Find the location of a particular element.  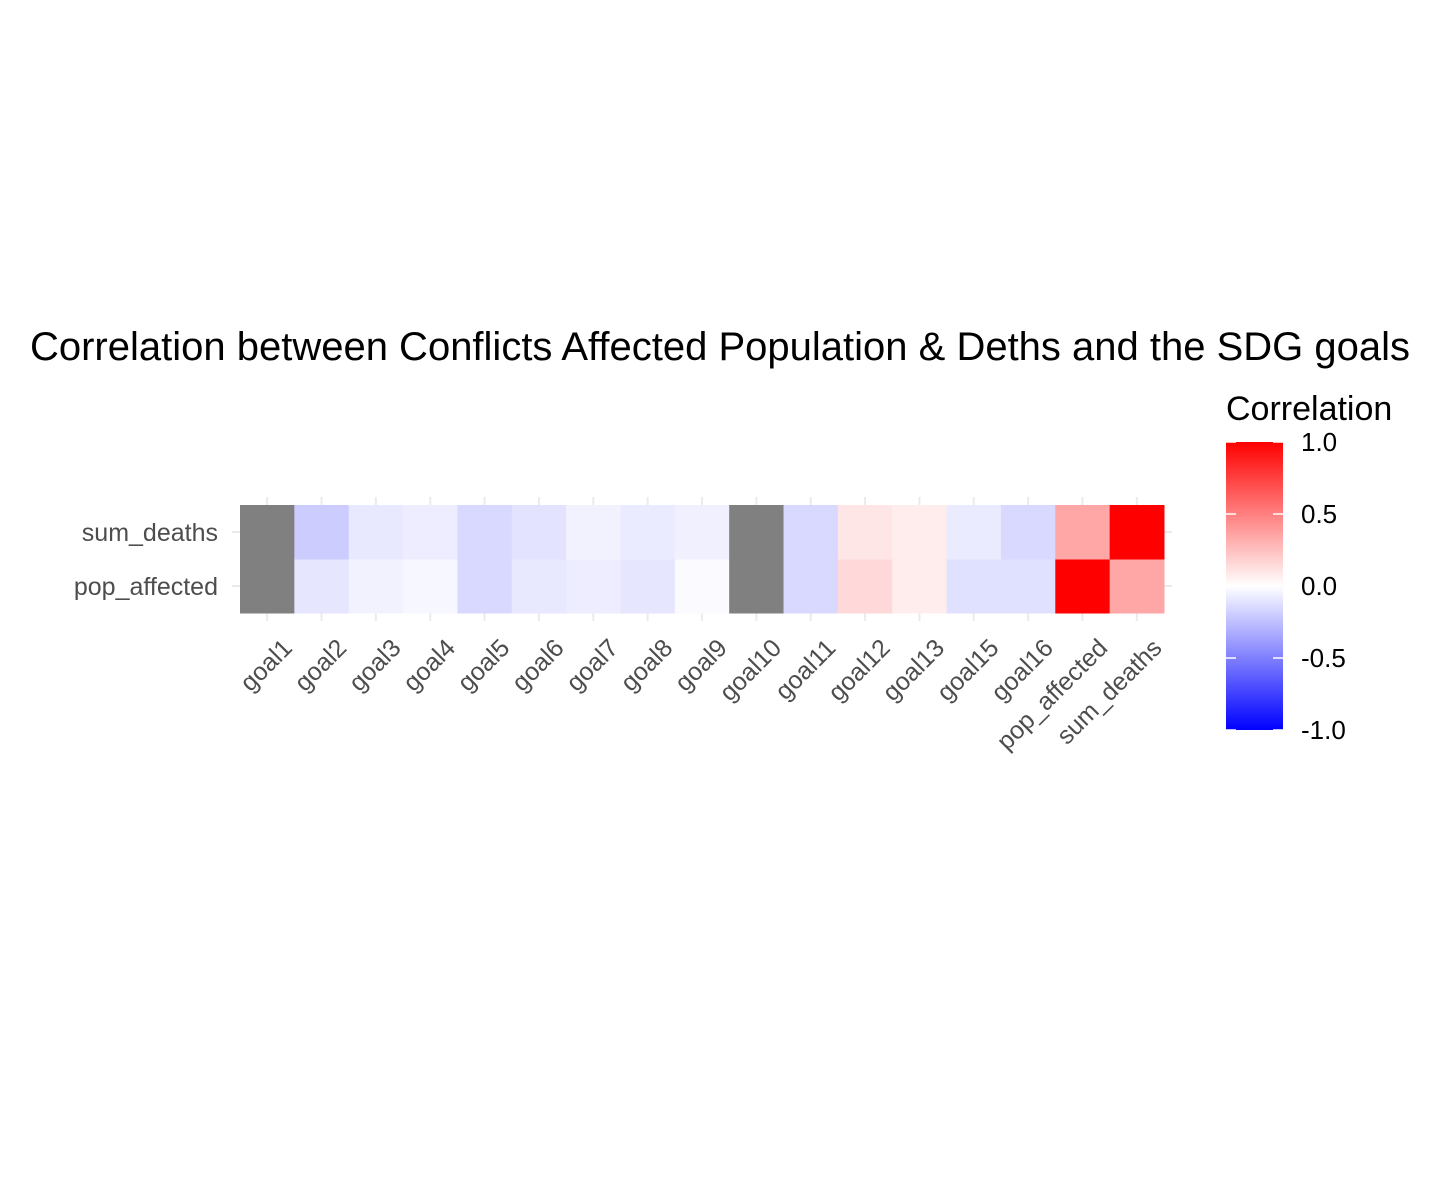

heatmap-cell-sum_deaths-sum_deaths is located at coordinates (1137, 532).